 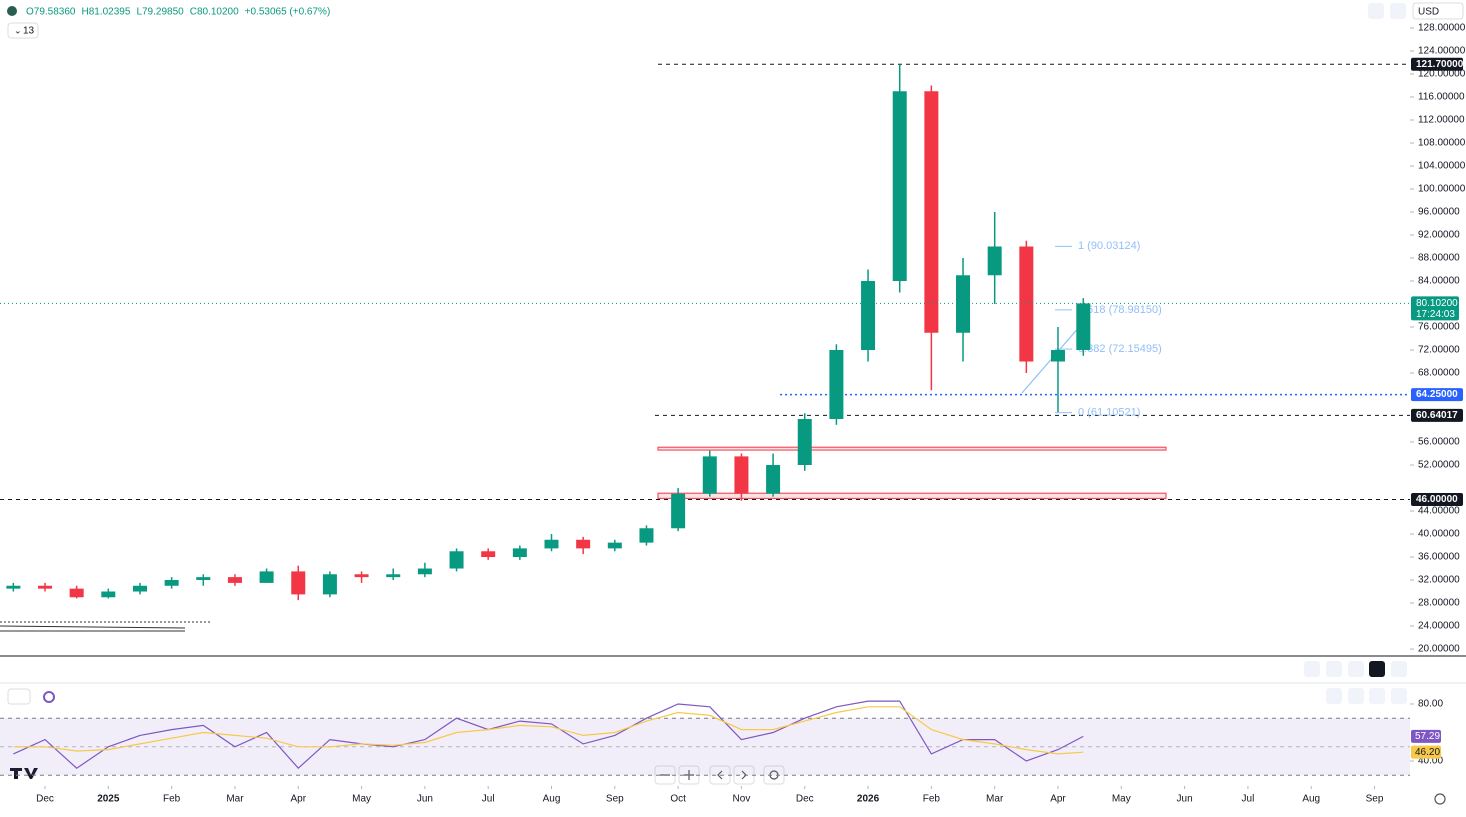 I want to click on y-tick-label: 92.00000, so click(x=1439, y=235).